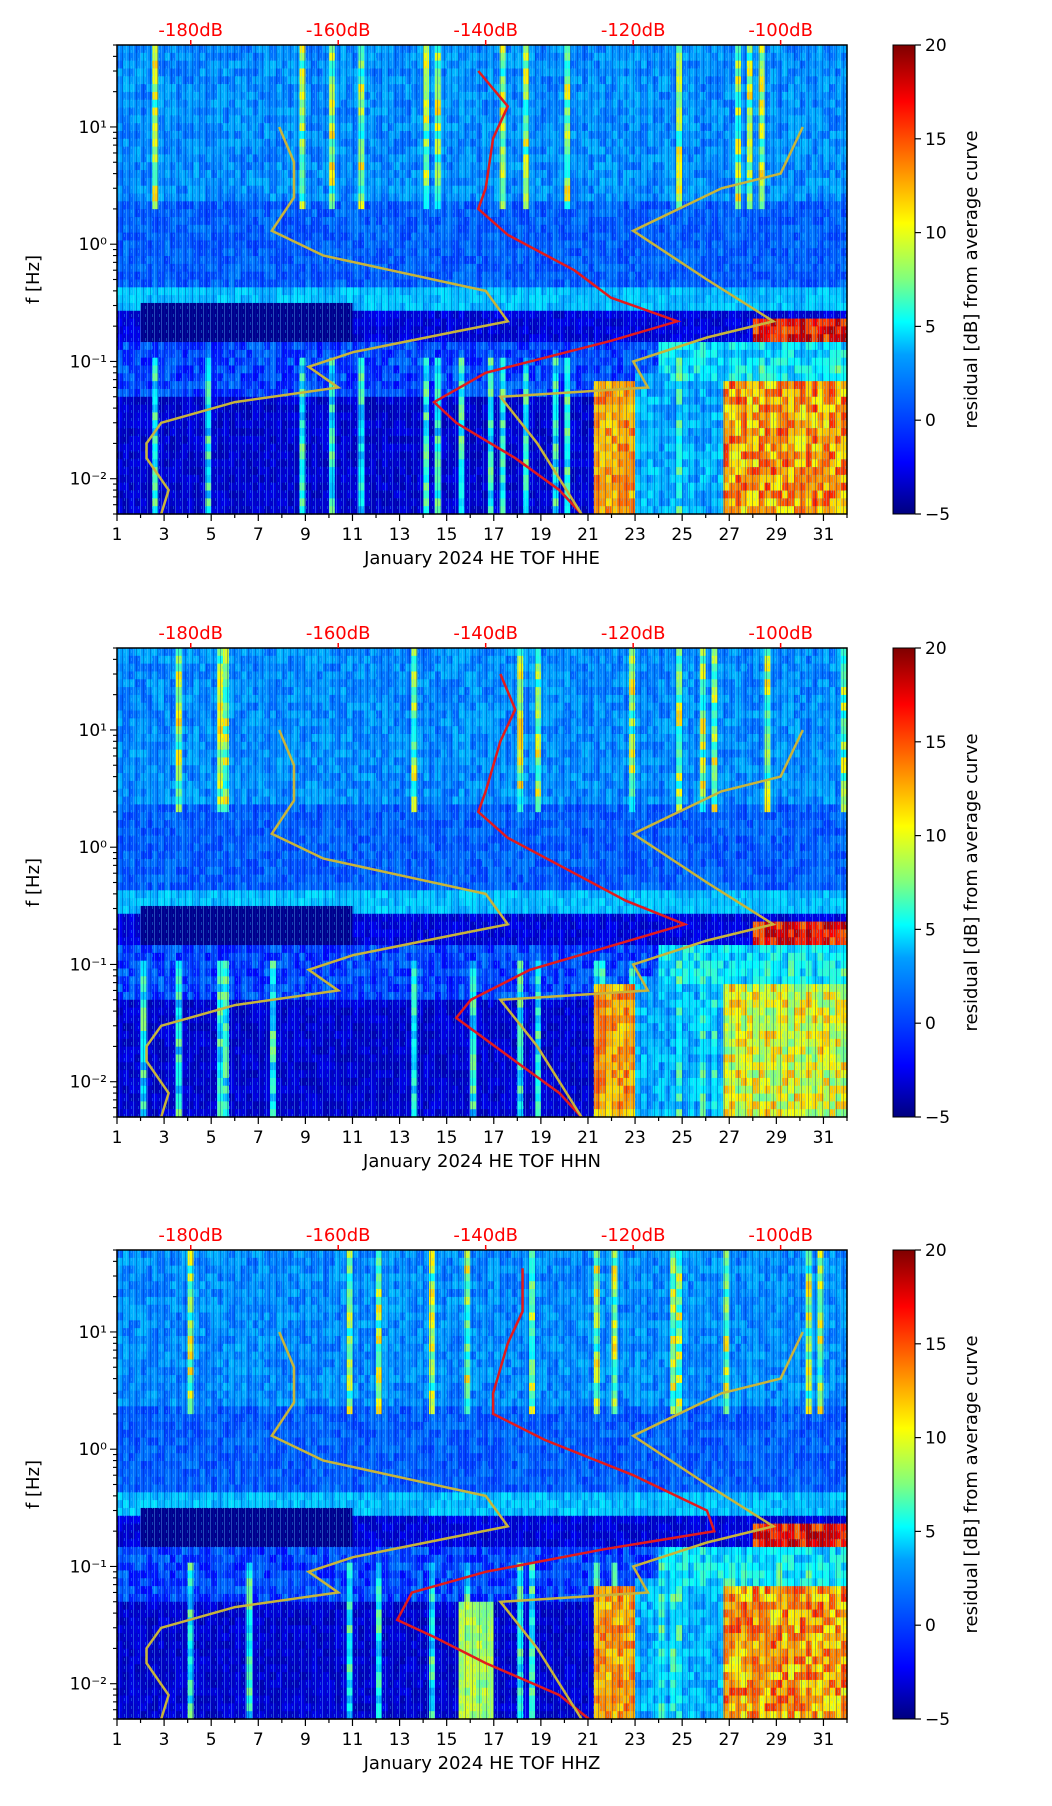 The height and width of the screenshot is (1806, 1052). Describe the element at coordinates (482, 1763) in the screenshot. I see `x-axis-label: January 2024 HE TOF HHZ` at that location.